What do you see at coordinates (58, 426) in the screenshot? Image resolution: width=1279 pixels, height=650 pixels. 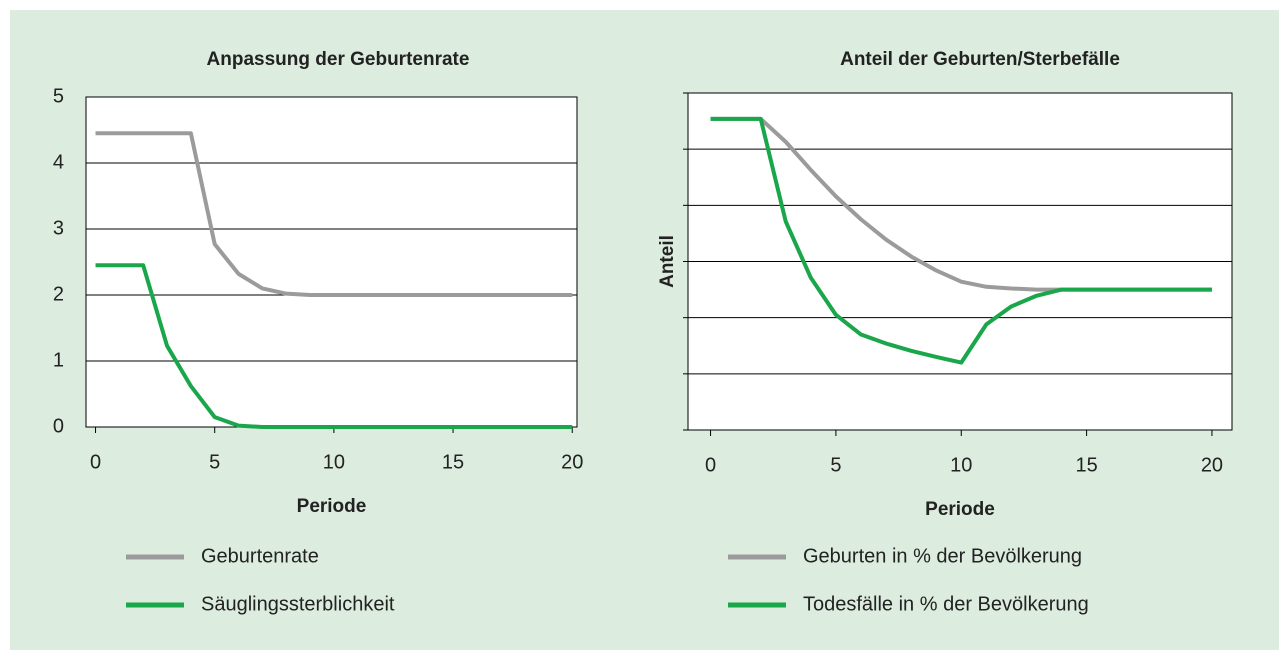 I see `y-tick-label: 0` at bounding box center [58, 426].